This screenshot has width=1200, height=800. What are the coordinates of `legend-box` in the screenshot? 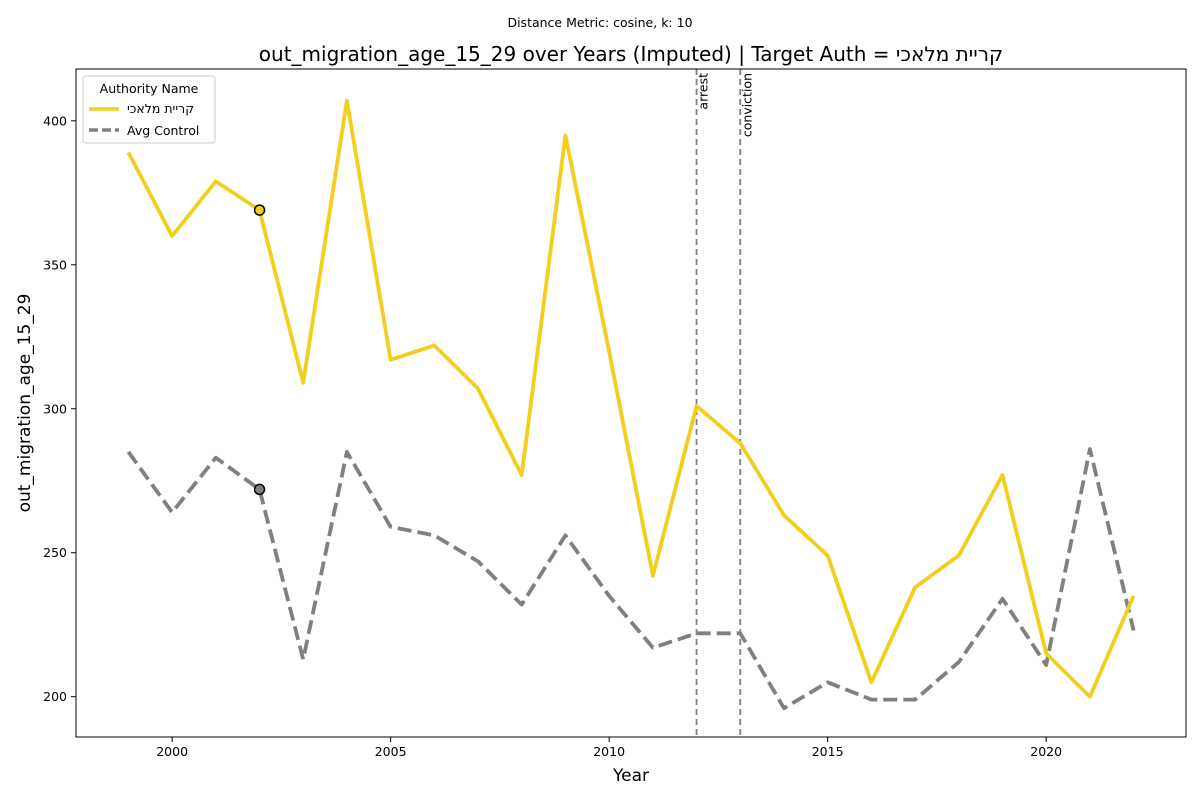 It's located at (149, 109).